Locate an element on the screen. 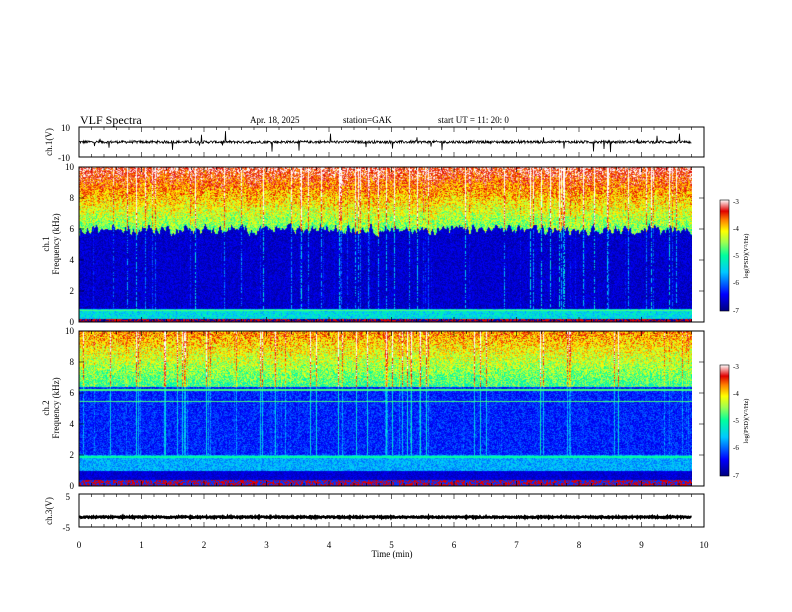  ch1-cb-tick-3: -3 is located at coordinates (736, 202).